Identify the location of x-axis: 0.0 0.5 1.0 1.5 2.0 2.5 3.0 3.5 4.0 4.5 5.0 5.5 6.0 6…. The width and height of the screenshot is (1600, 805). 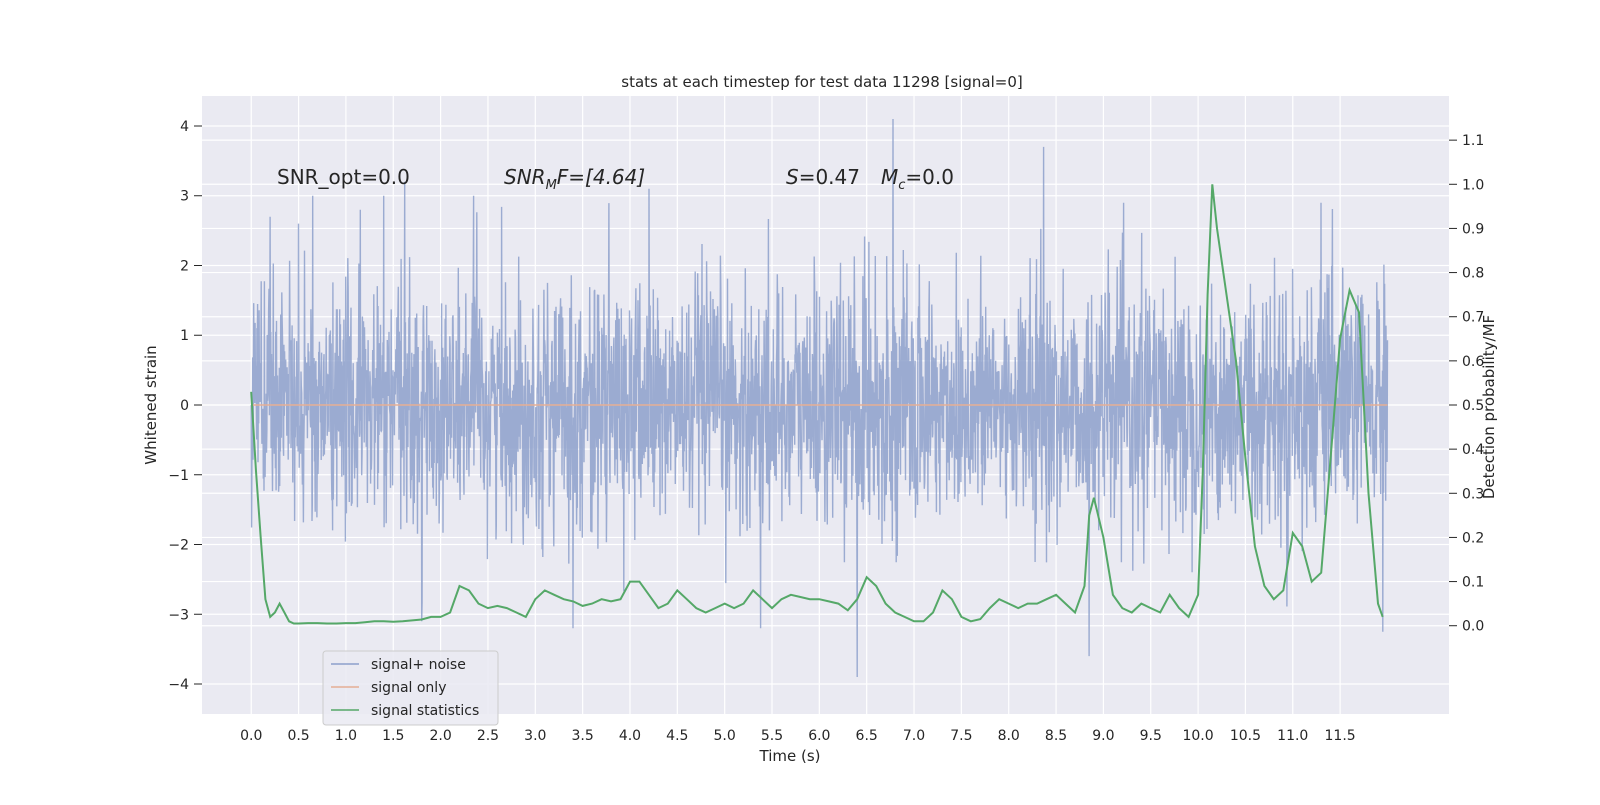
(798, 736).